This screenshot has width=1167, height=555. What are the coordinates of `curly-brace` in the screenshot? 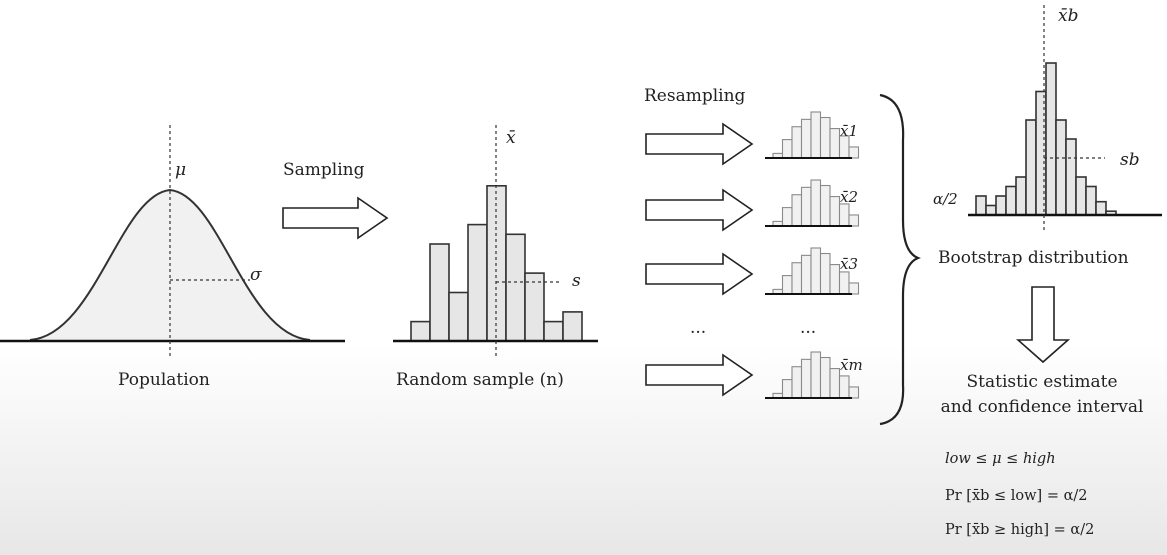 It's located at (900, 259).